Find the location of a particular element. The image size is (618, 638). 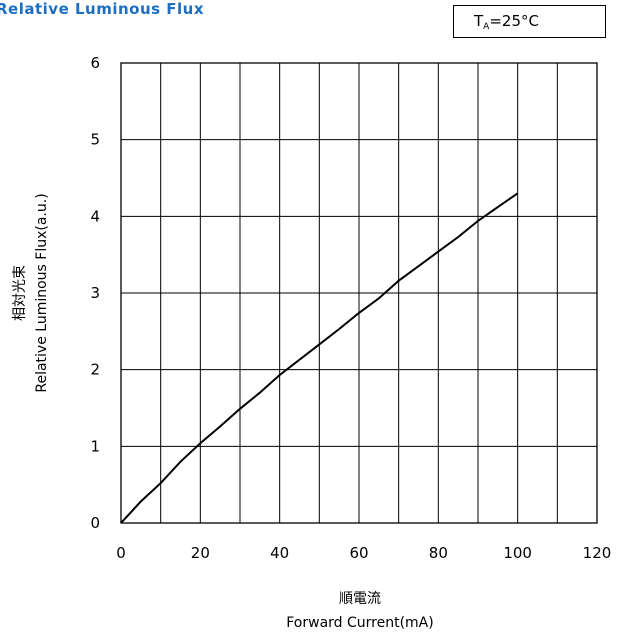

x-tick-label: 60 is located at coordinates (358, 553).